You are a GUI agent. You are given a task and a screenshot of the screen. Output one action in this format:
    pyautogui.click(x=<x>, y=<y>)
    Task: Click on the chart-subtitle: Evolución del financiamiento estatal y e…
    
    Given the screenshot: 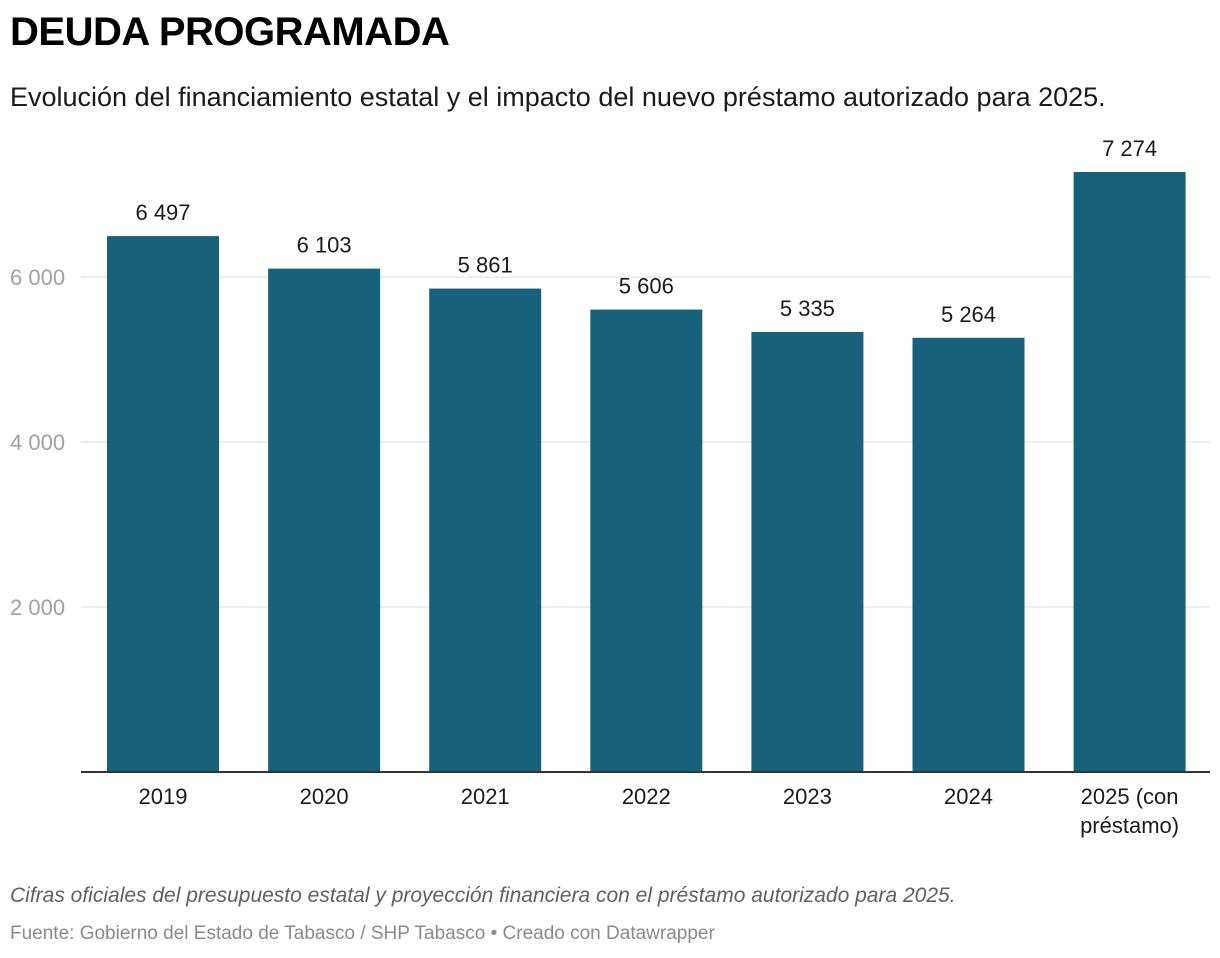 What is the action you would take?
    pyautogui.click(x=558, y=97)
    